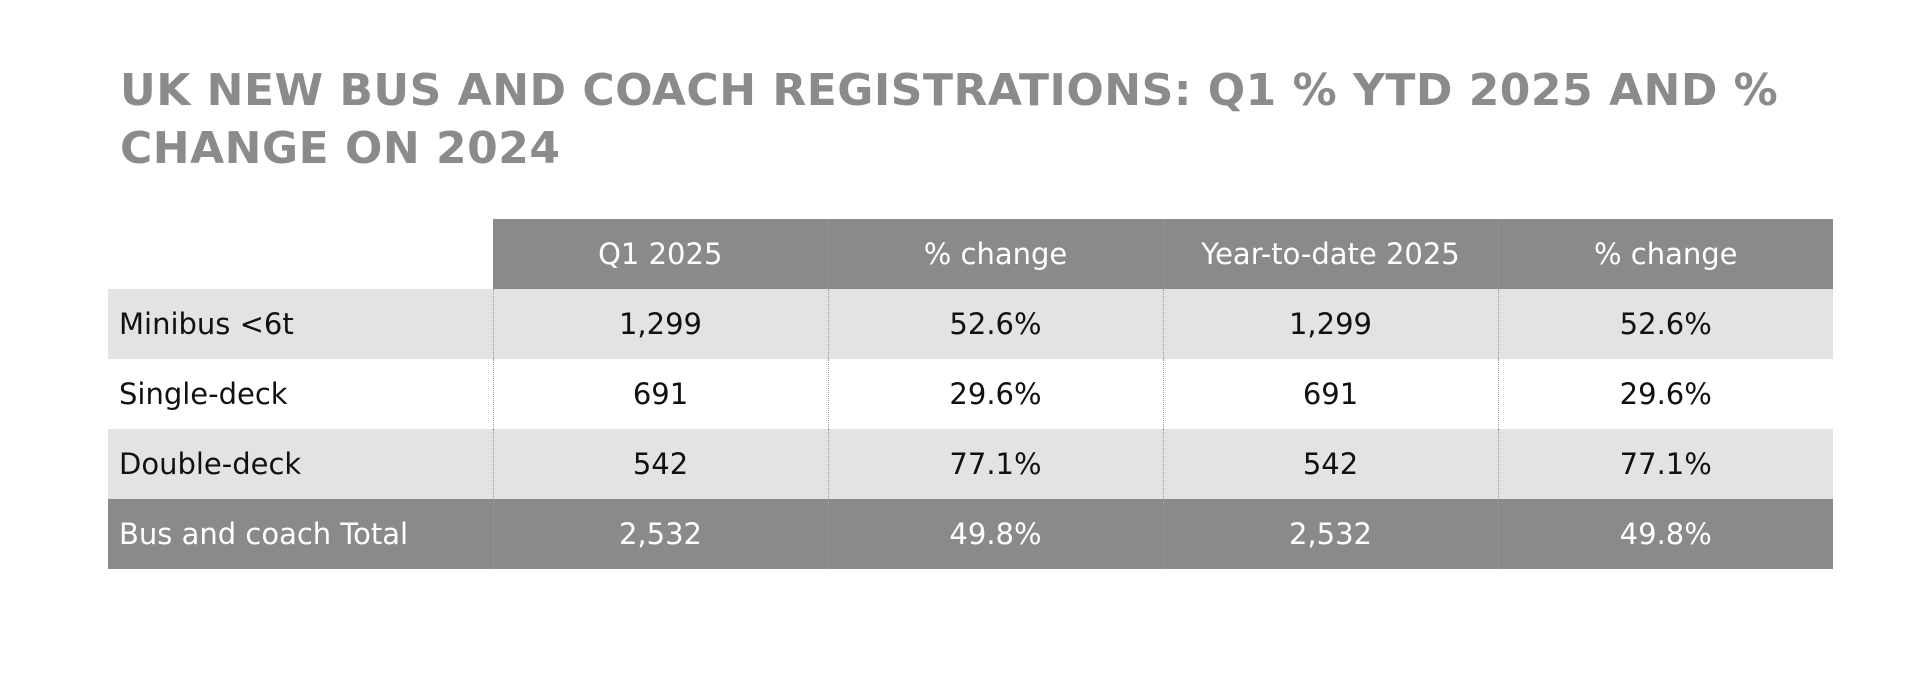 The height and width of the screenshot is (676, 1920). I want to click on cell-q1-2025: 691, so click(660, 394).